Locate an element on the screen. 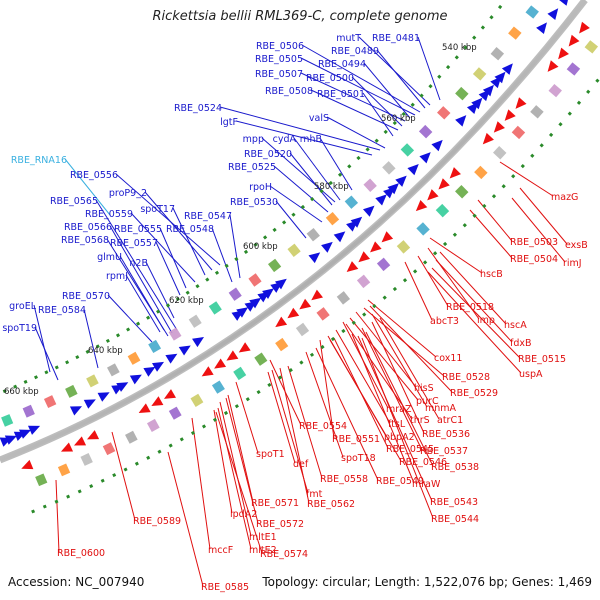 The width and height of the screenshot is (600, 600). reverse-gene-label: RBE_0549 is located at coordinates (400, 481).